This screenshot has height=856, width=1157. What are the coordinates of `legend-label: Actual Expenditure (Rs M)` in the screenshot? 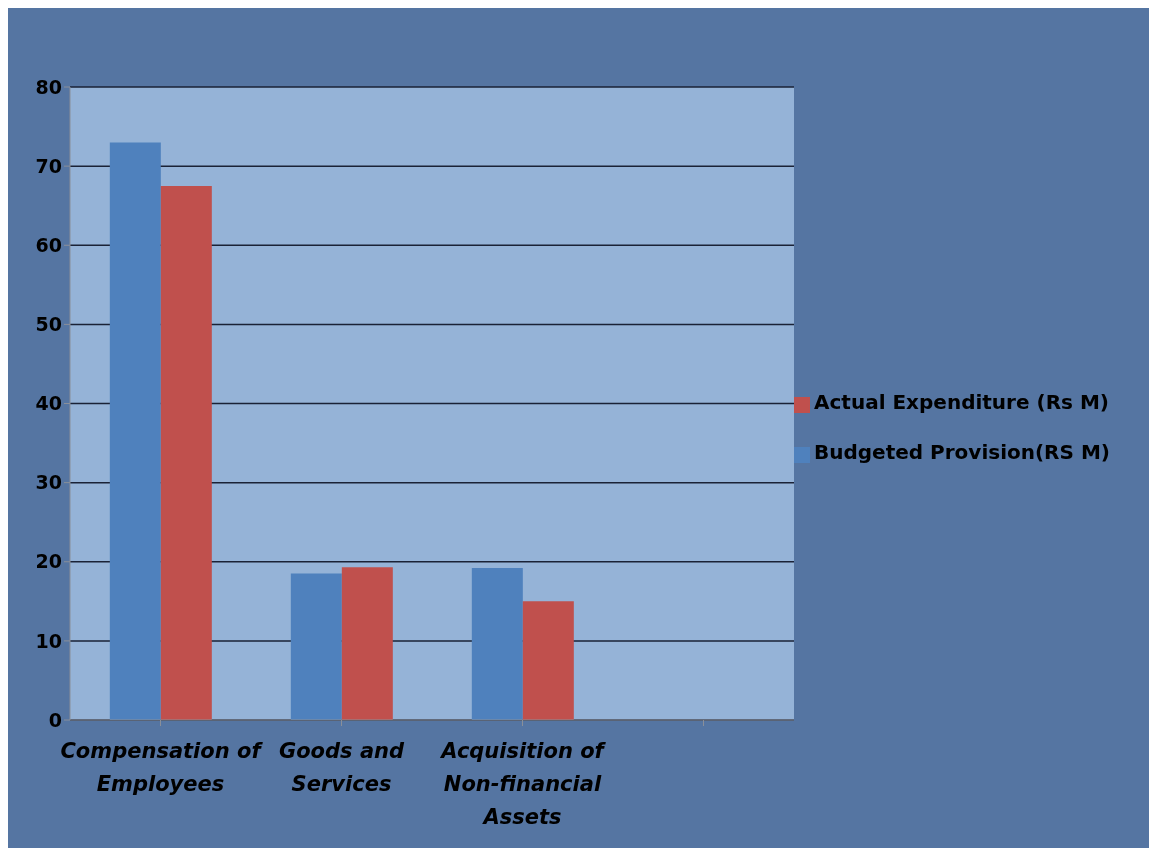 It's located at (961, 402).